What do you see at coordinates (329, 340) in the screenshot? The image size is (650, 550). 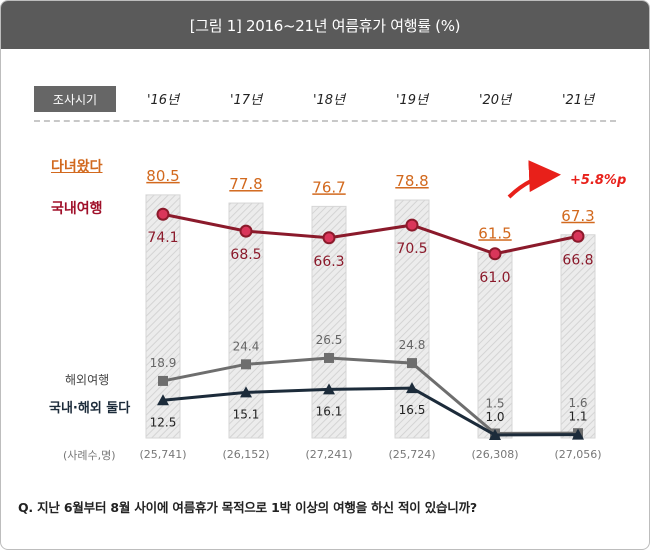 I see `data-label-overseas: 26.5` at bounding box center [329, 340].